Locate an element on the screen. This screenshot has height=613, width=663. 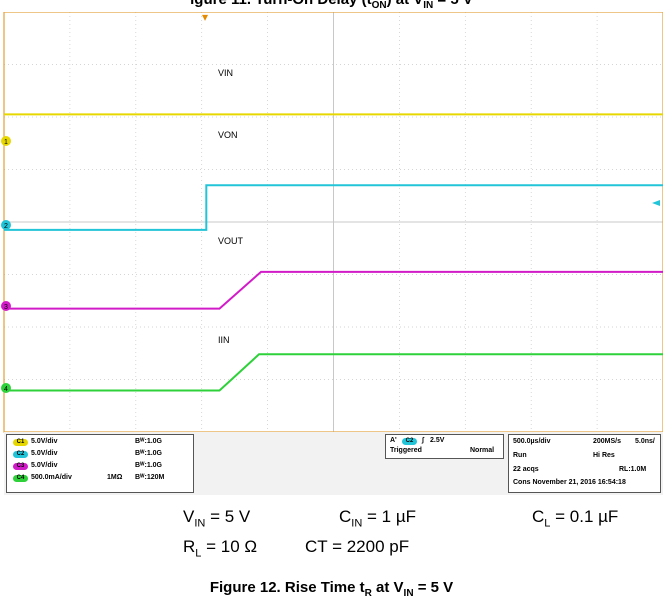
trace-label-vin: VIN is located at coordinates (225, 73).